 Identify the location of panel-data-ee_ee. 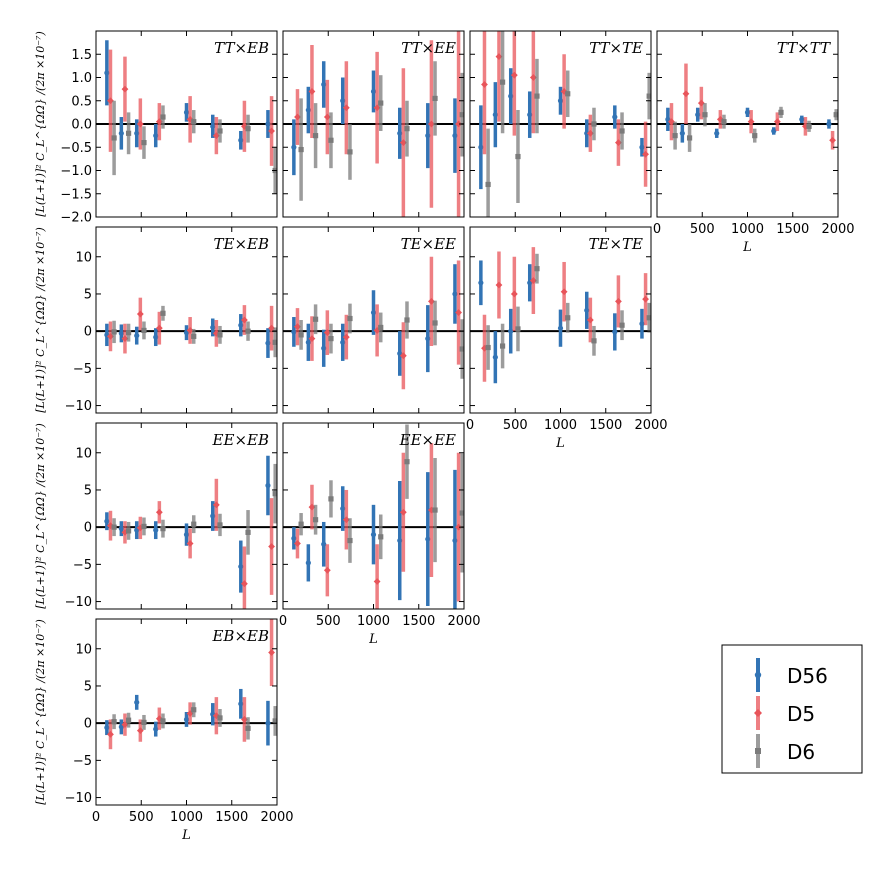
(377, 516).